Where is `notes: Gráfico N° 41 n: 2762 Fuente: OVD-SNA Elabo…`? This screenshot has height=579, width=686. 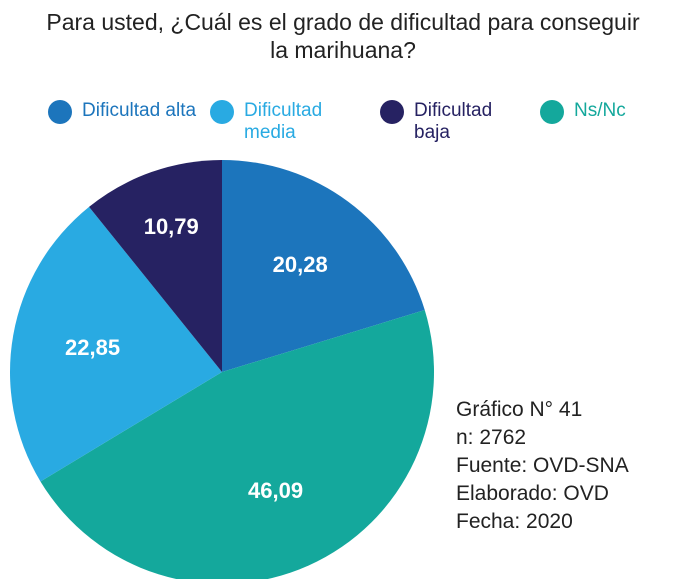
notes: Gráfico N° 41 n: 2762 Fuente: OVD-SNA Elabo… is located at coordinates (542, 466).